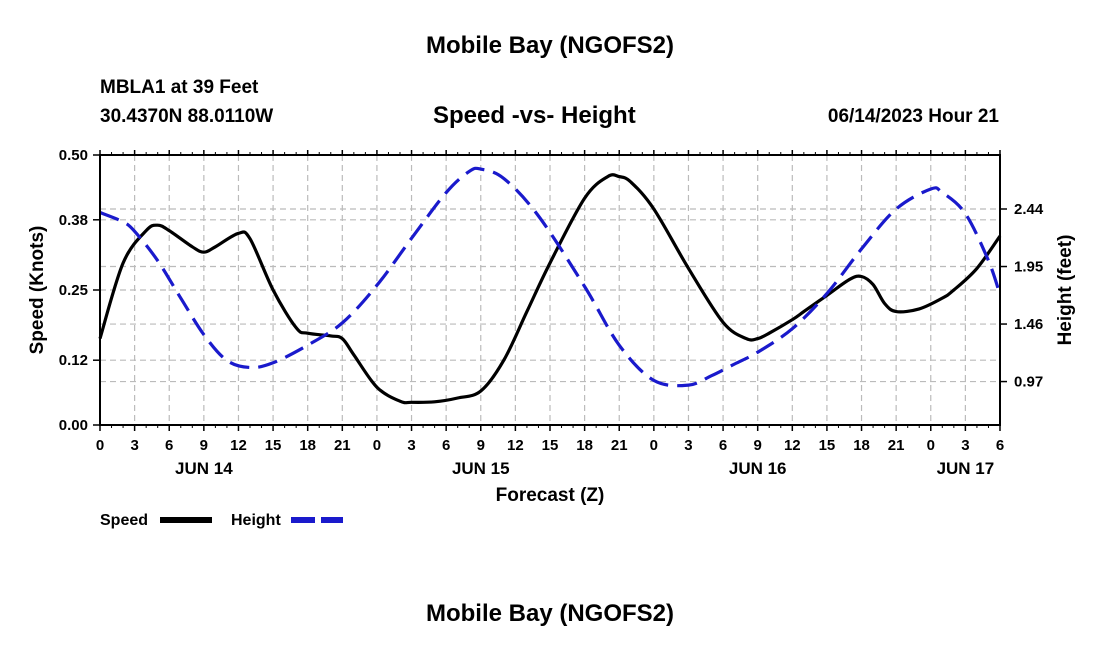  I want to click on y-tick-label: 0.00, so click(73, 425).